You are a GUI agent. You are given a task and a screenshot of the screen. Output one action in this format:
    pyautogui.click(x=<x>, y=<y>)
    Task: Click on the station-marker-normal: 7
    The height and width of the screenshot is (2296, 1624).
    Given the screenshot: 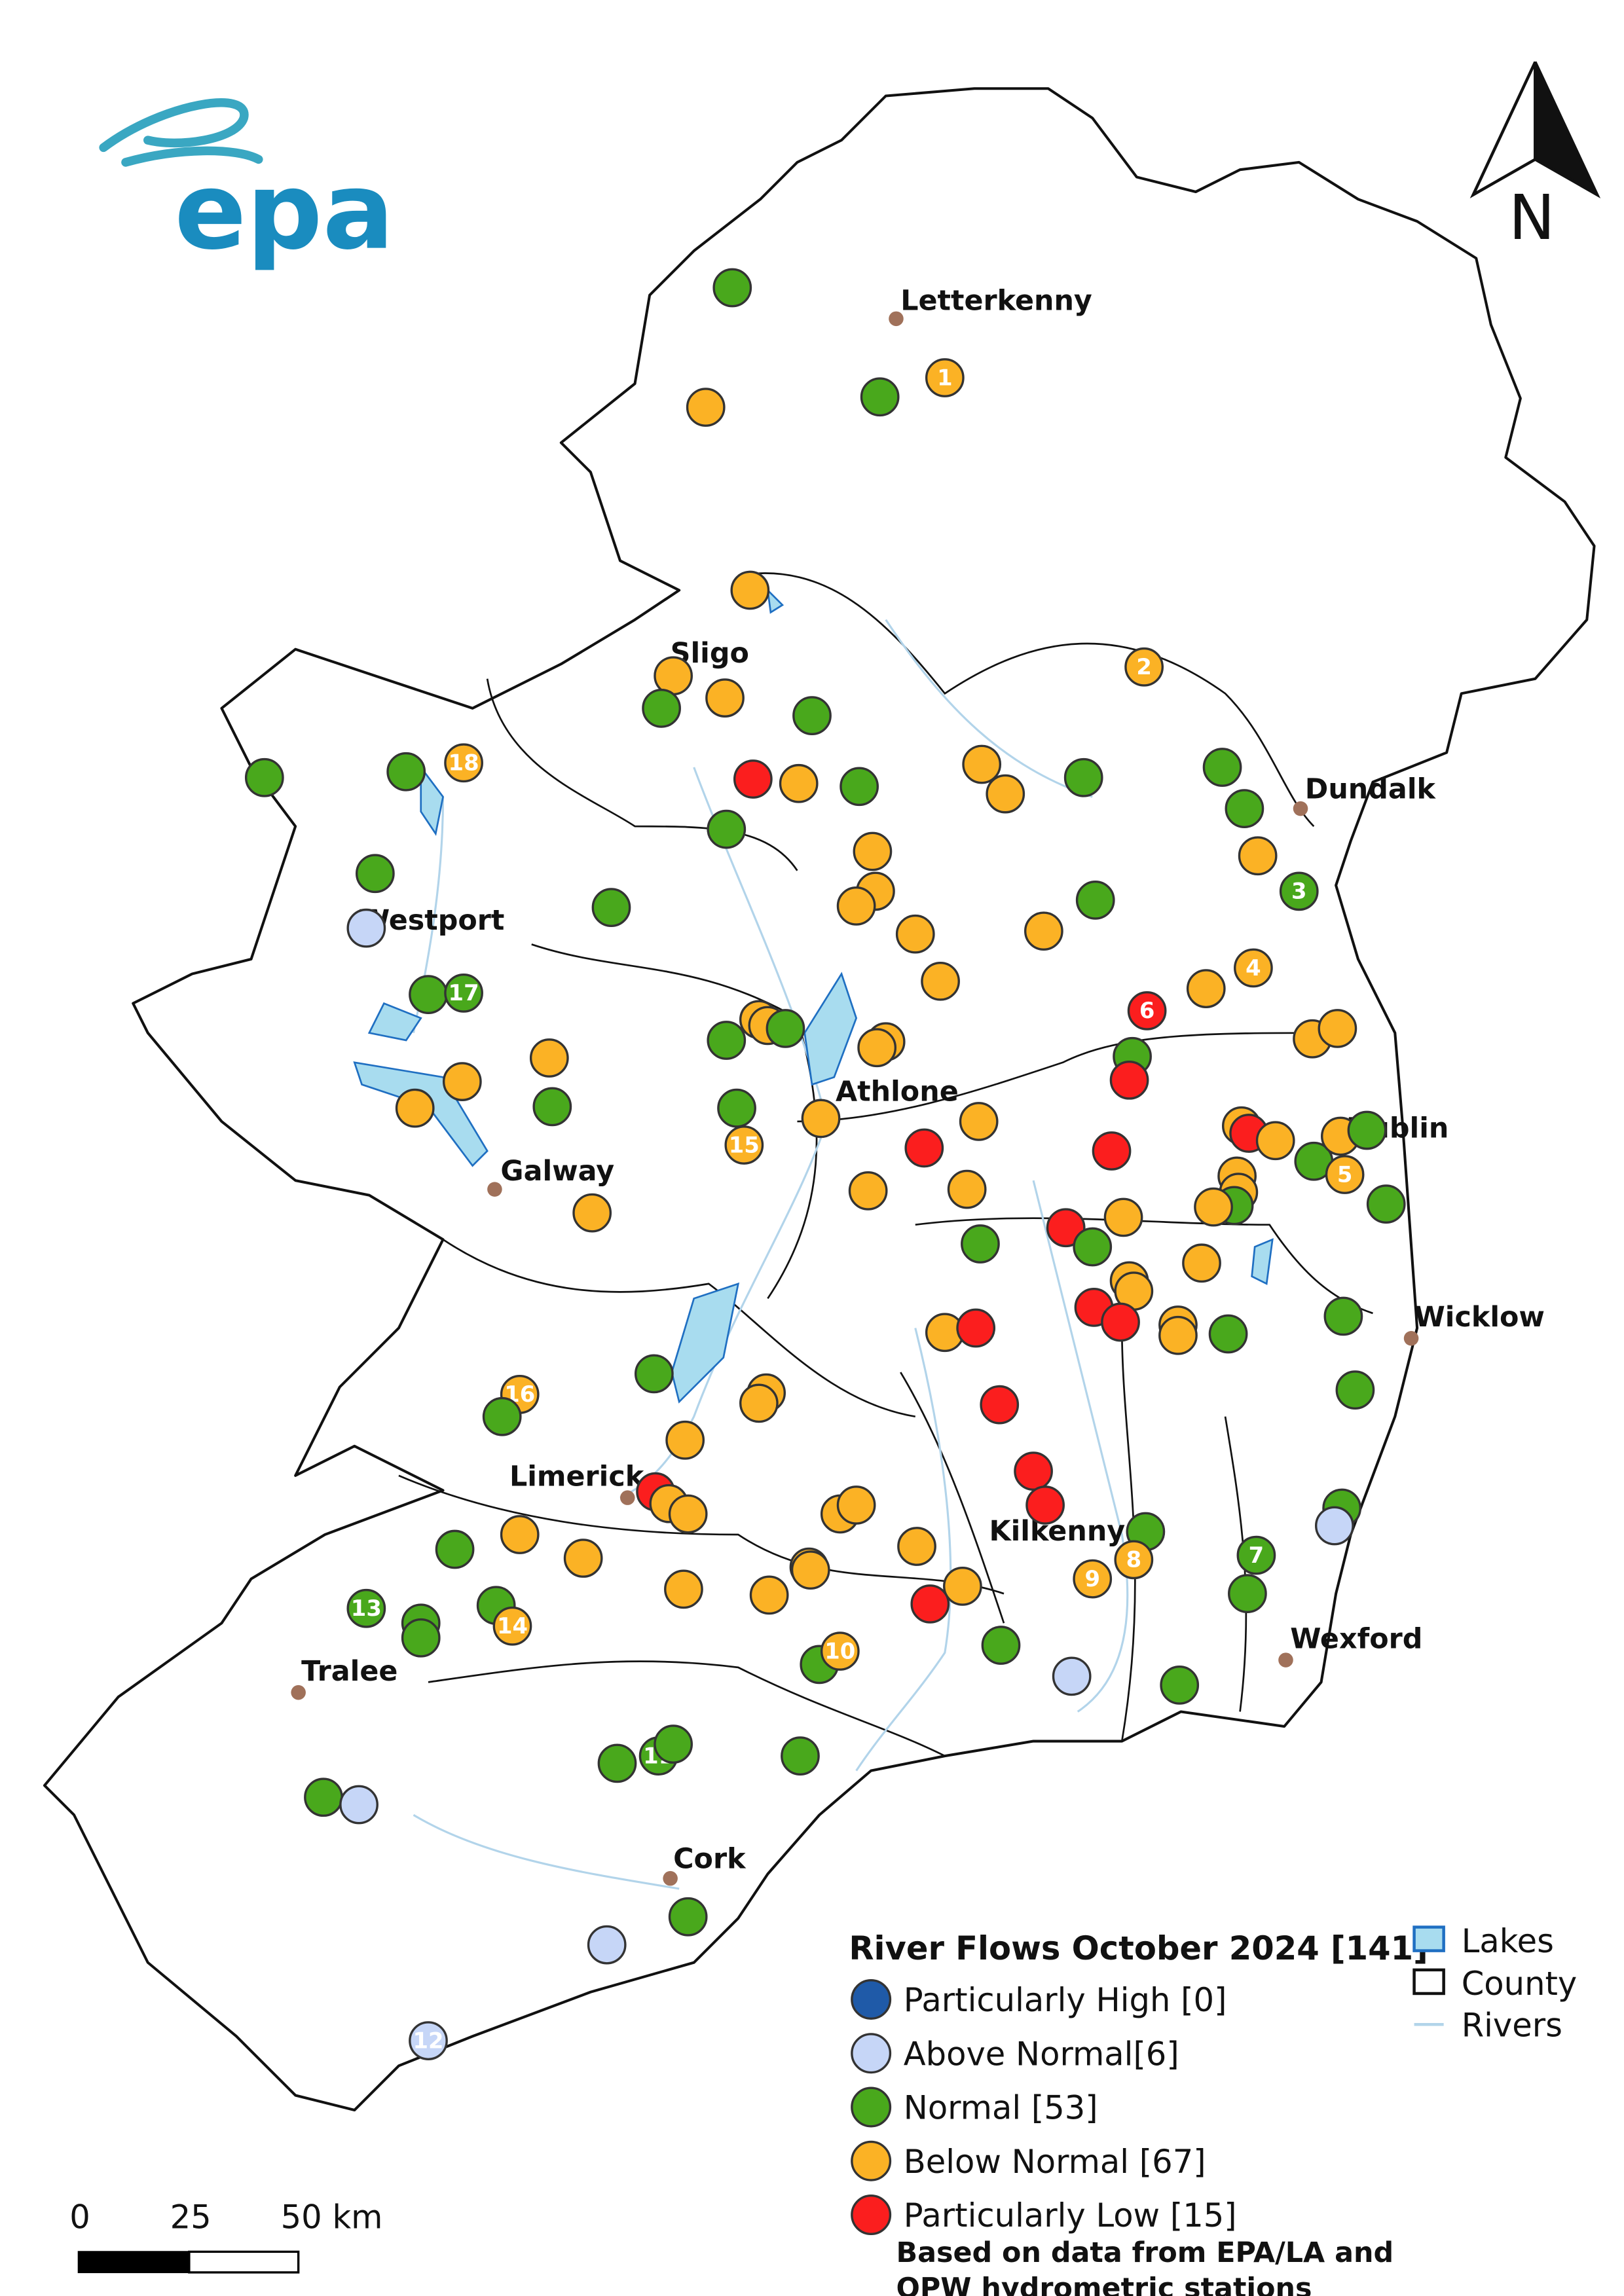 What is the action you would take?
    pyautogui.click(x=1256, y=1555)
    